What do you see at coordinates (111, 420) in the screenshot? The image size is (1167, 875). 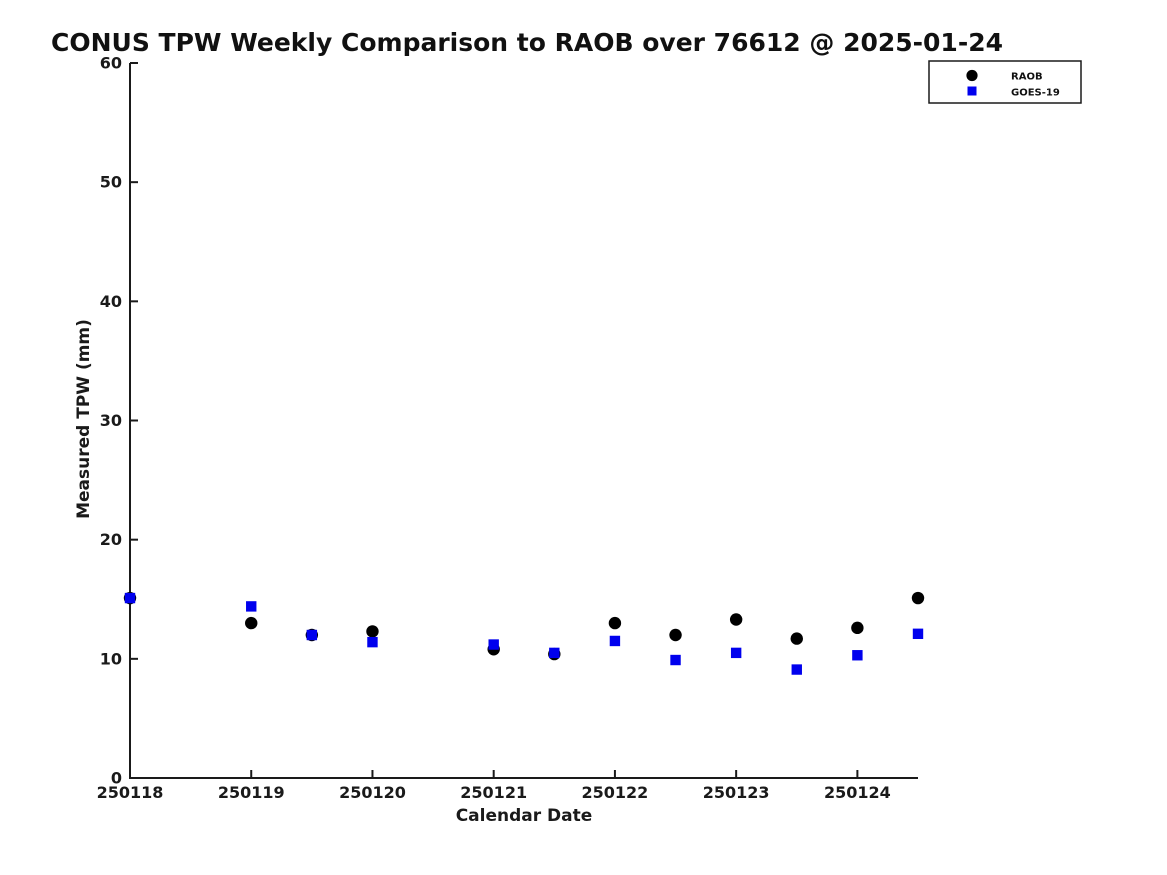 I see `y-tick-label: 30` at bounding box center [111, 420].